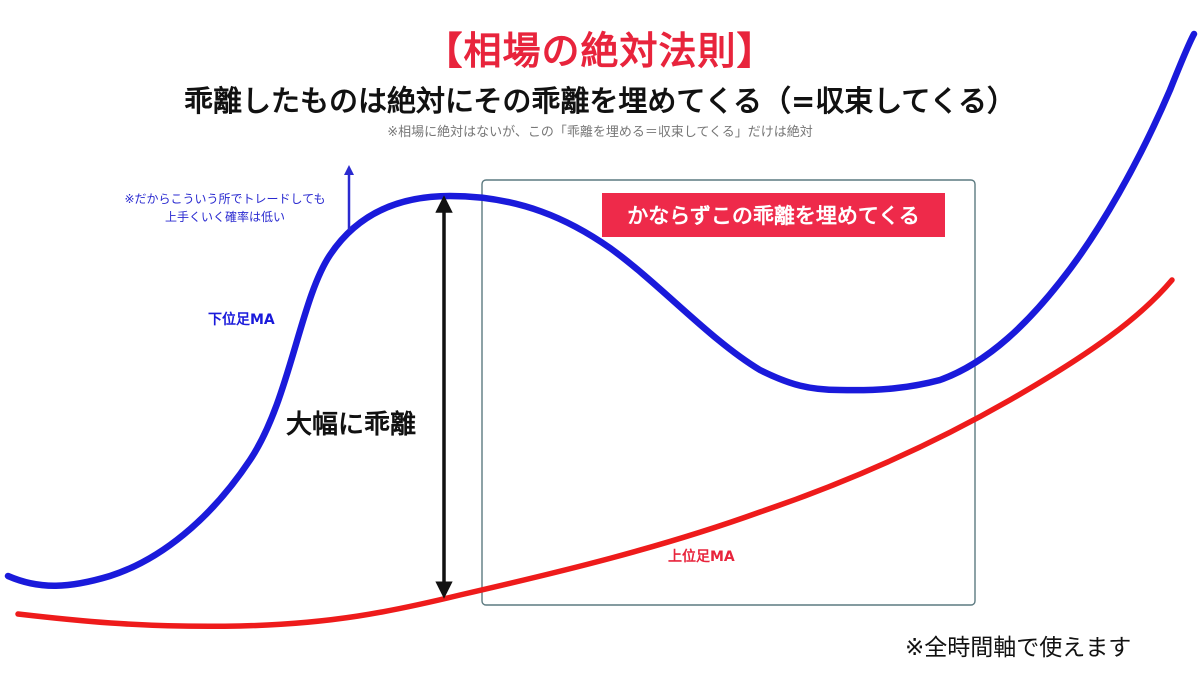  I want to click on lower-ma-label: 下位足MA, so click(241, 320).